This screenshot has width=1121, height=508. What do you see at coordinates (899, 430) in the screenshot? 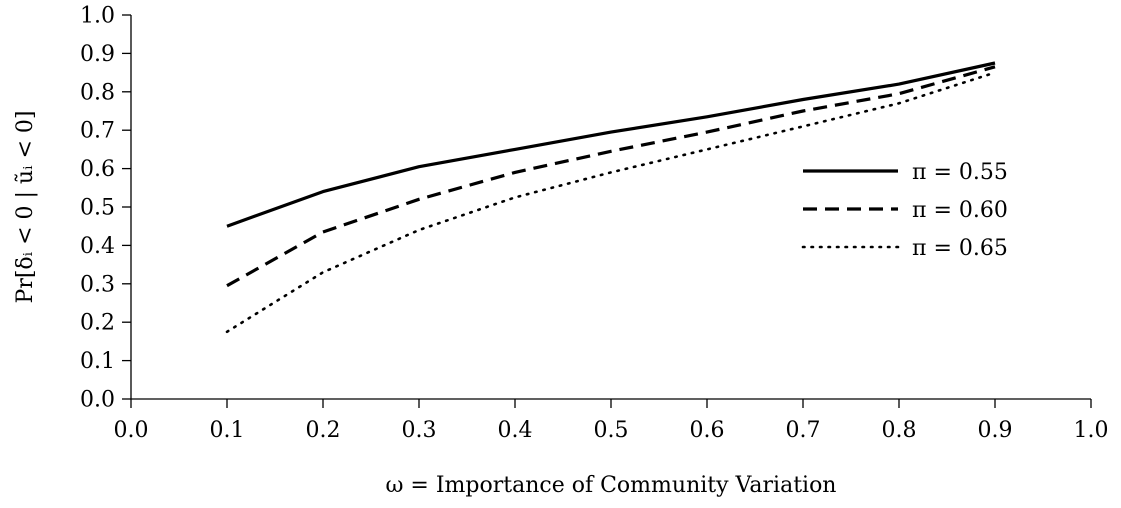
I see `x-tick-label: 0.8` at bounding box center [899, 430].